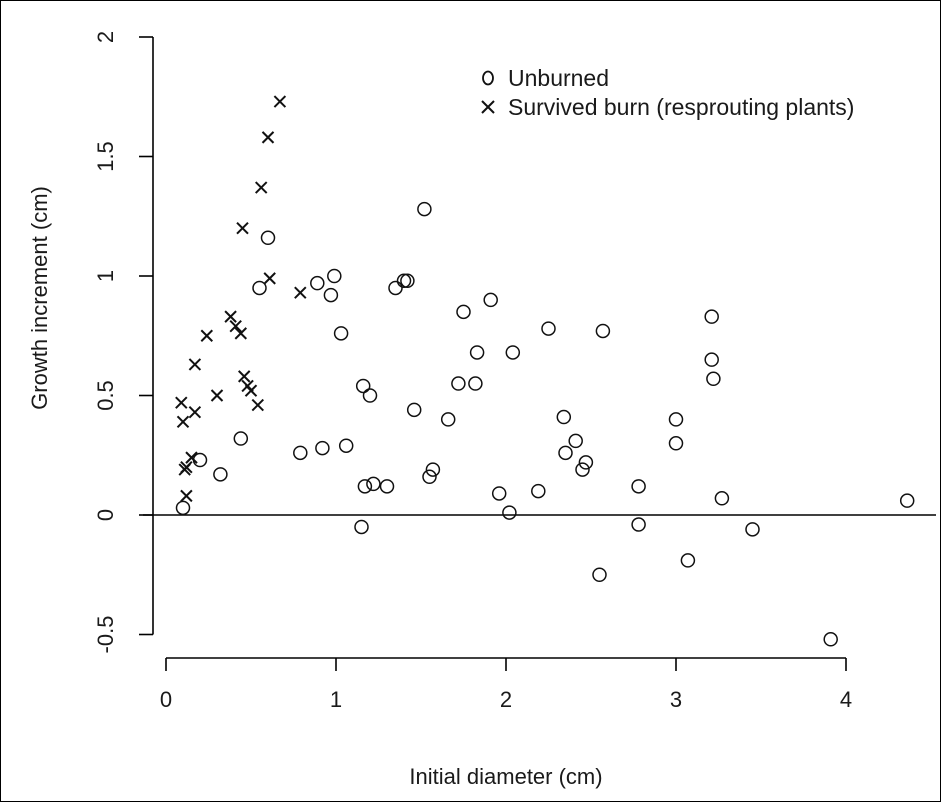 This screenshot has width=943, height=808. Describe the element at coordinates (681, 107) in the screenshot. I see `legend-label: Survived burn (resprouting plants)` at that location.